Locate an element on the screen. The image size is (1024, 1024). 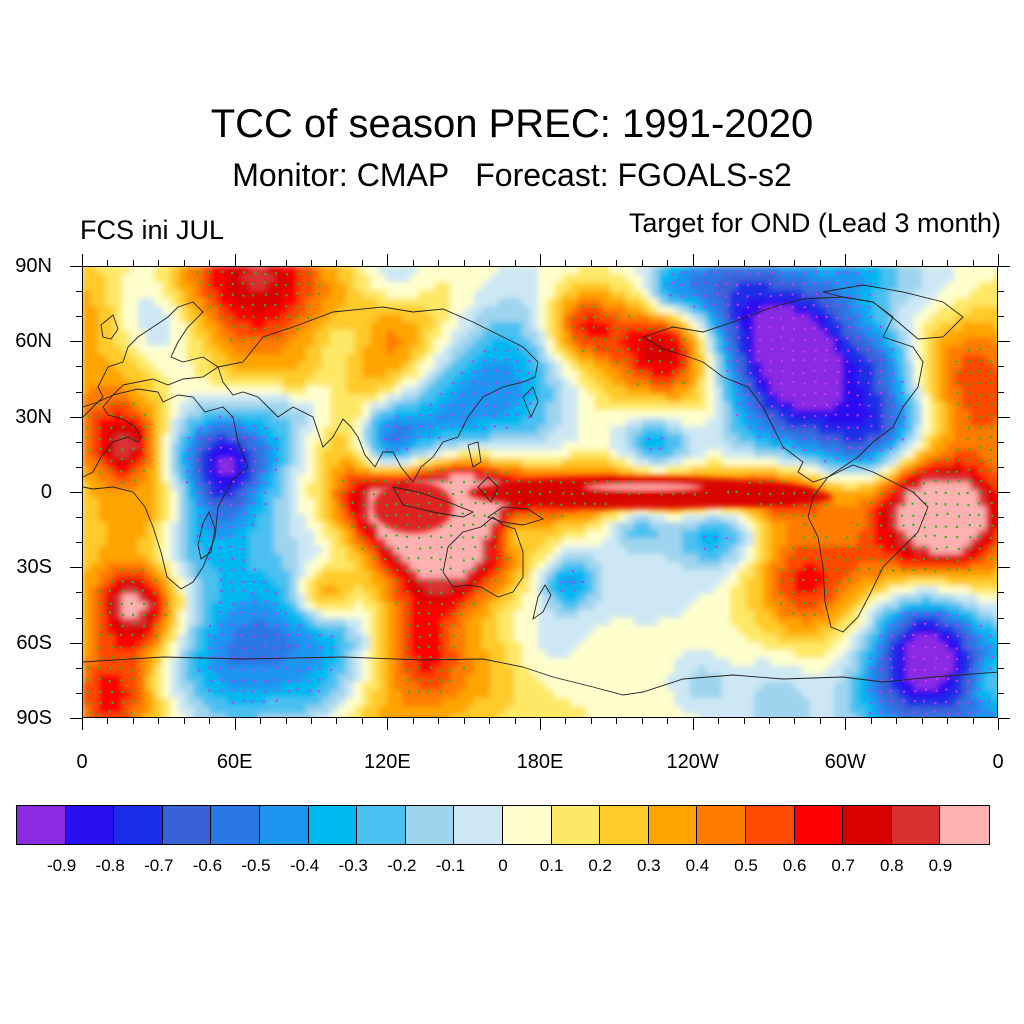
colorbar-label: 0.9 is located at coordinates (940, 865).